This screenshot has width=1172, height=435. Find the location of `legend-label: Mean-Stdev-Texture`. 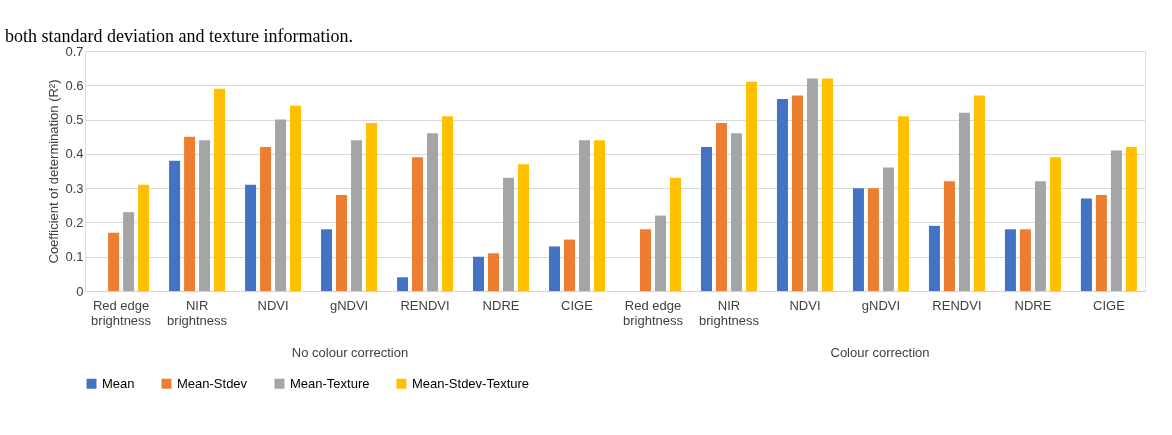

legend-label: Mean-Stdev-Texture is located at coordinates (471, 383).